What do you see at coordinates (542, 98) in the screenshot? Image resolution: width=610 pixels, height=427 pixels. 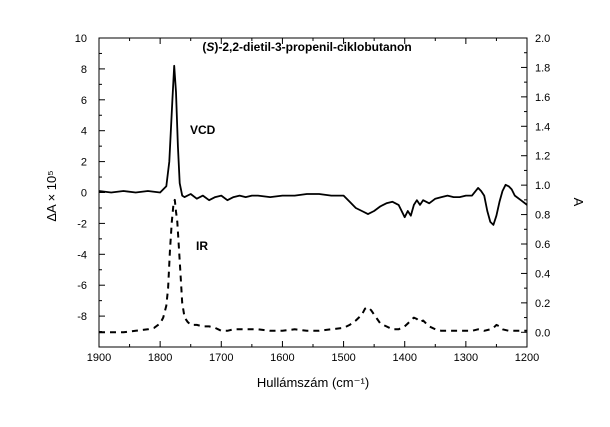 I see `y-right-tick-label: 1.6` at bounding box center [542, 98].